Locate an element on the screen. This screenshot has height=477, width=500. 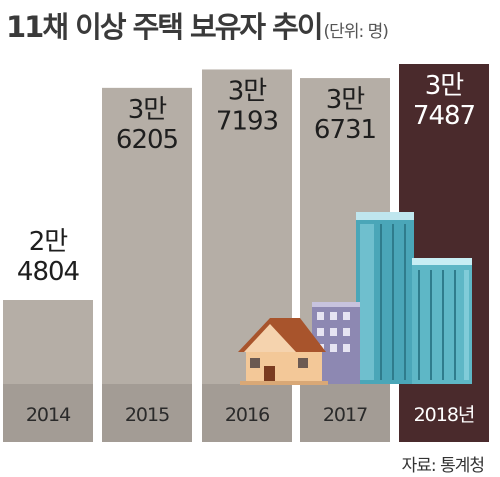
value-label-0-0: 2만 is located at coordinates (48, 242).